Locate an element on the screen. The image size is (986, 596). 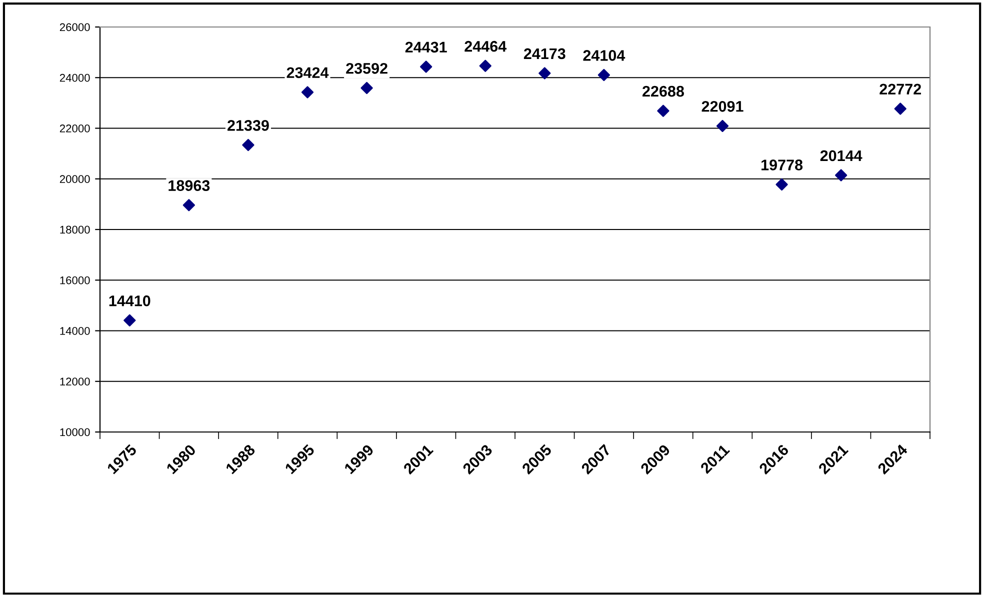
data-label: 22688 is located at coordinates (663, 91).